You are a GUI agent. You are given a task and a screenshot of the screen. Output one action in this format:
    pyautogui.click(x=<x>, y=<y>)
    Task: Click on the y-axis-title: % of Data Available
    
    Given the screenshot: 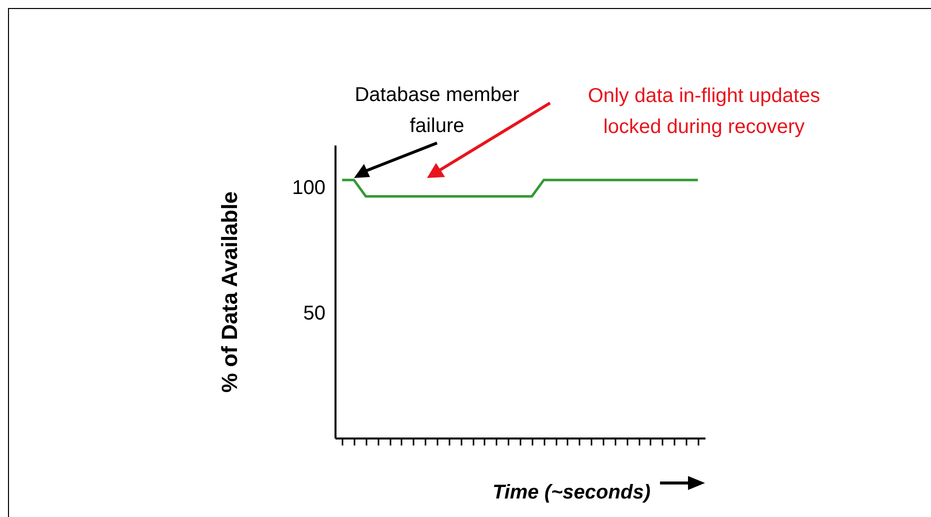 What is the action you would take?
    pyautogui.click(x=229, y=292)
    